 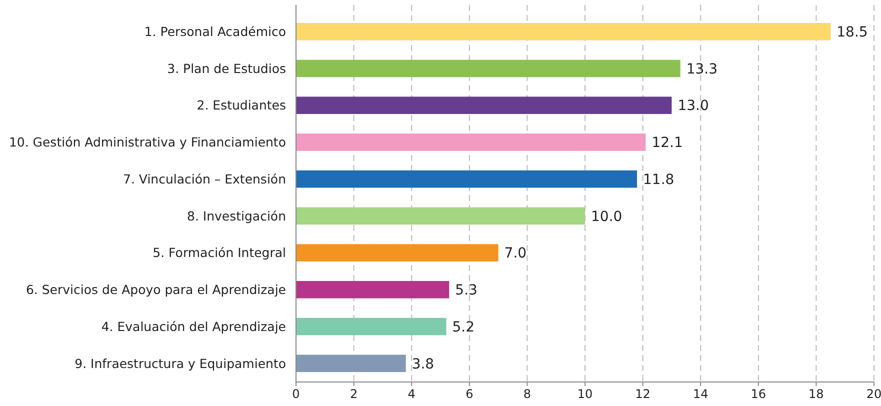 I want to click on data-label: 11.8, so click(x=658, y=180).